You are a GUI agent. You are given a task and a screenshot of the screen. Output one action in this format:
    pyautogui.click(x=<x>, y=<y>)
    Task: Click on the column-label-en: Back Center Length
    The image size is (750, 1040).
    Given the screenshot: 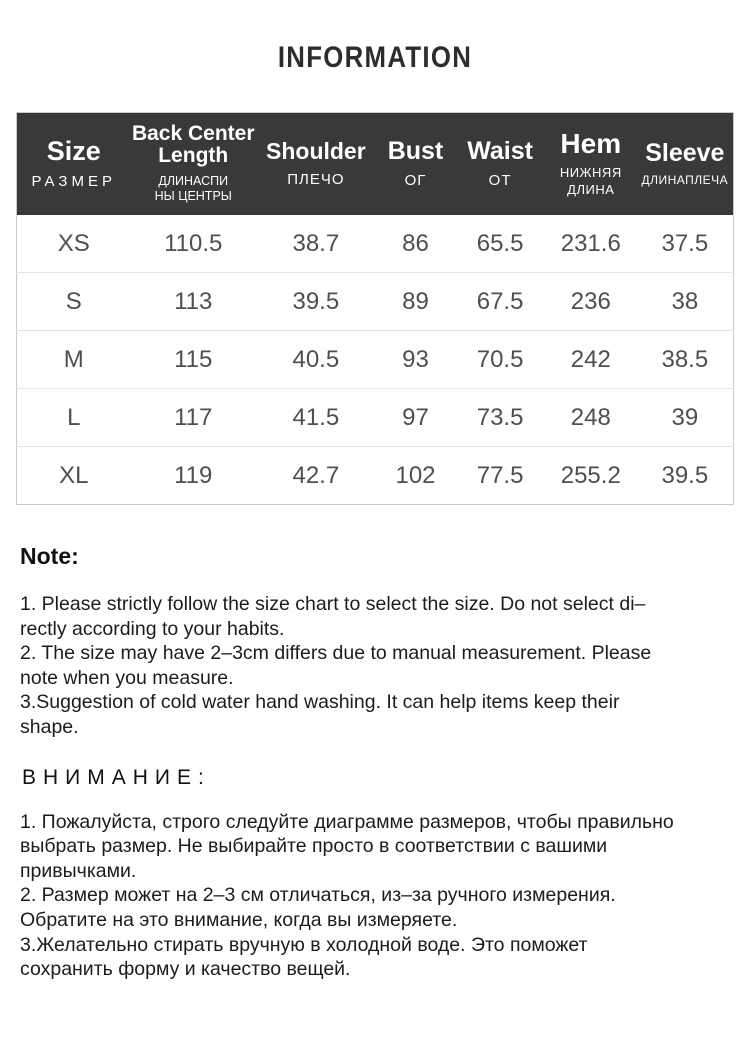 What is the action you would take?
    pyautogui.click(x=193, y=145)
    